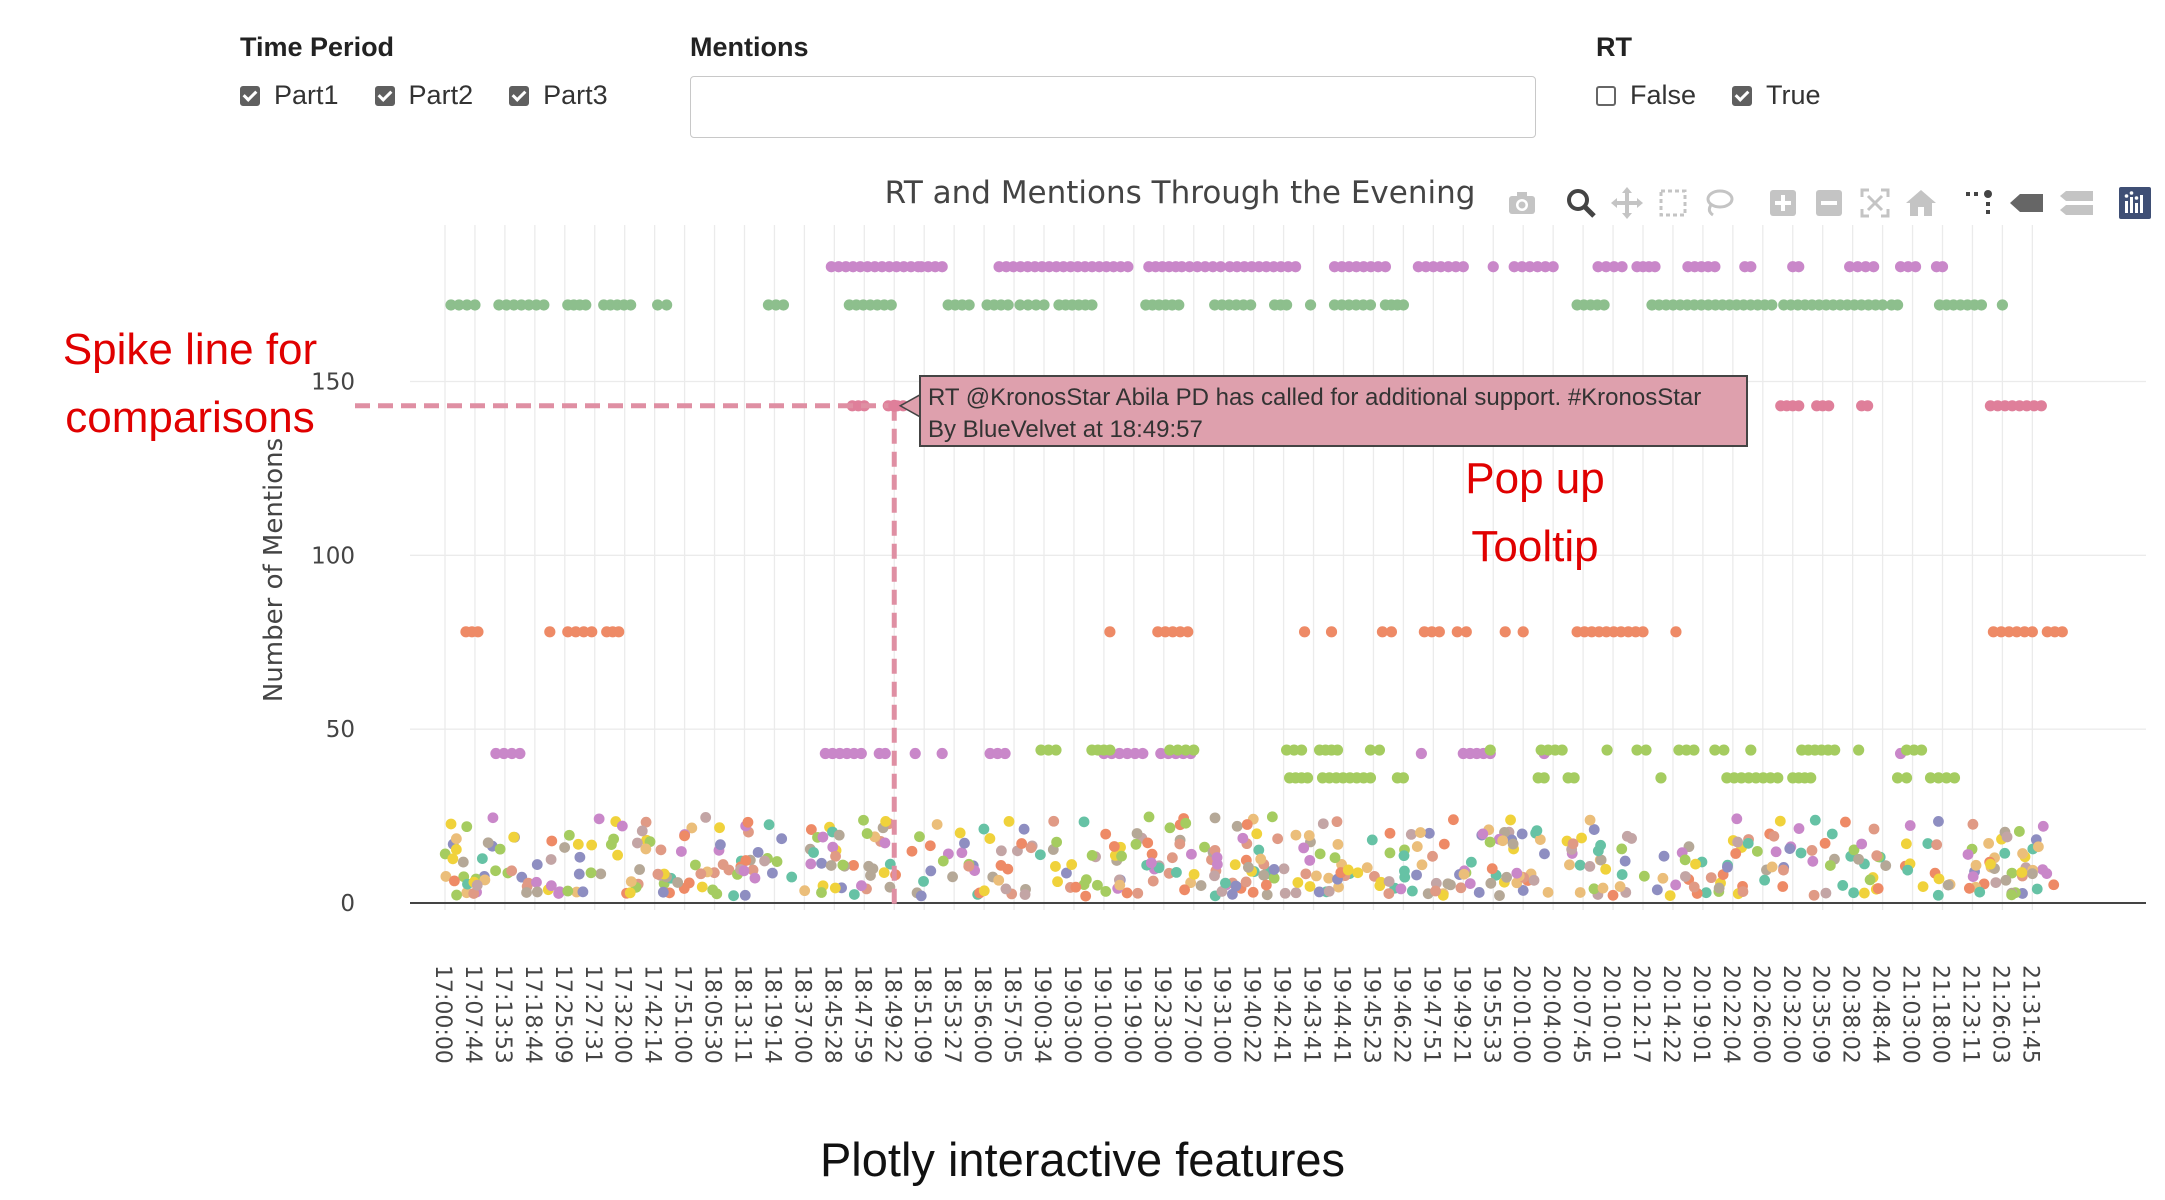  I want to click on checkbox-part1-box, so click(250, 95).